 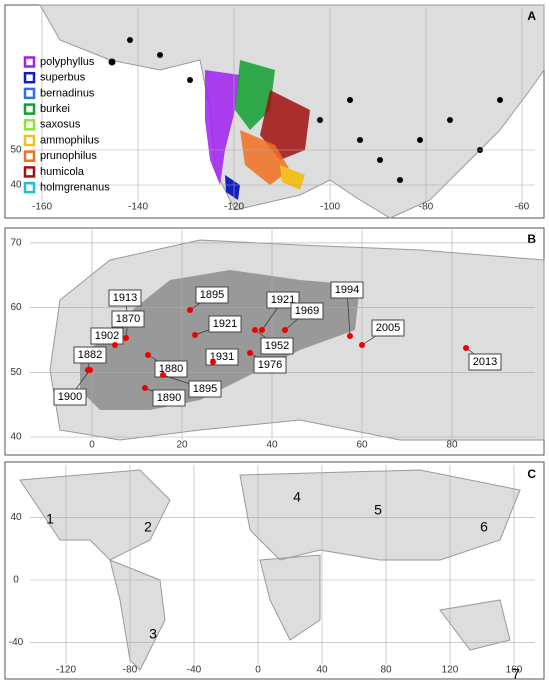 What do you see at coordinates (75, 188) in the screenshot?
I see `legend-label: holmgrenanus` at bounding box center [75, 188].